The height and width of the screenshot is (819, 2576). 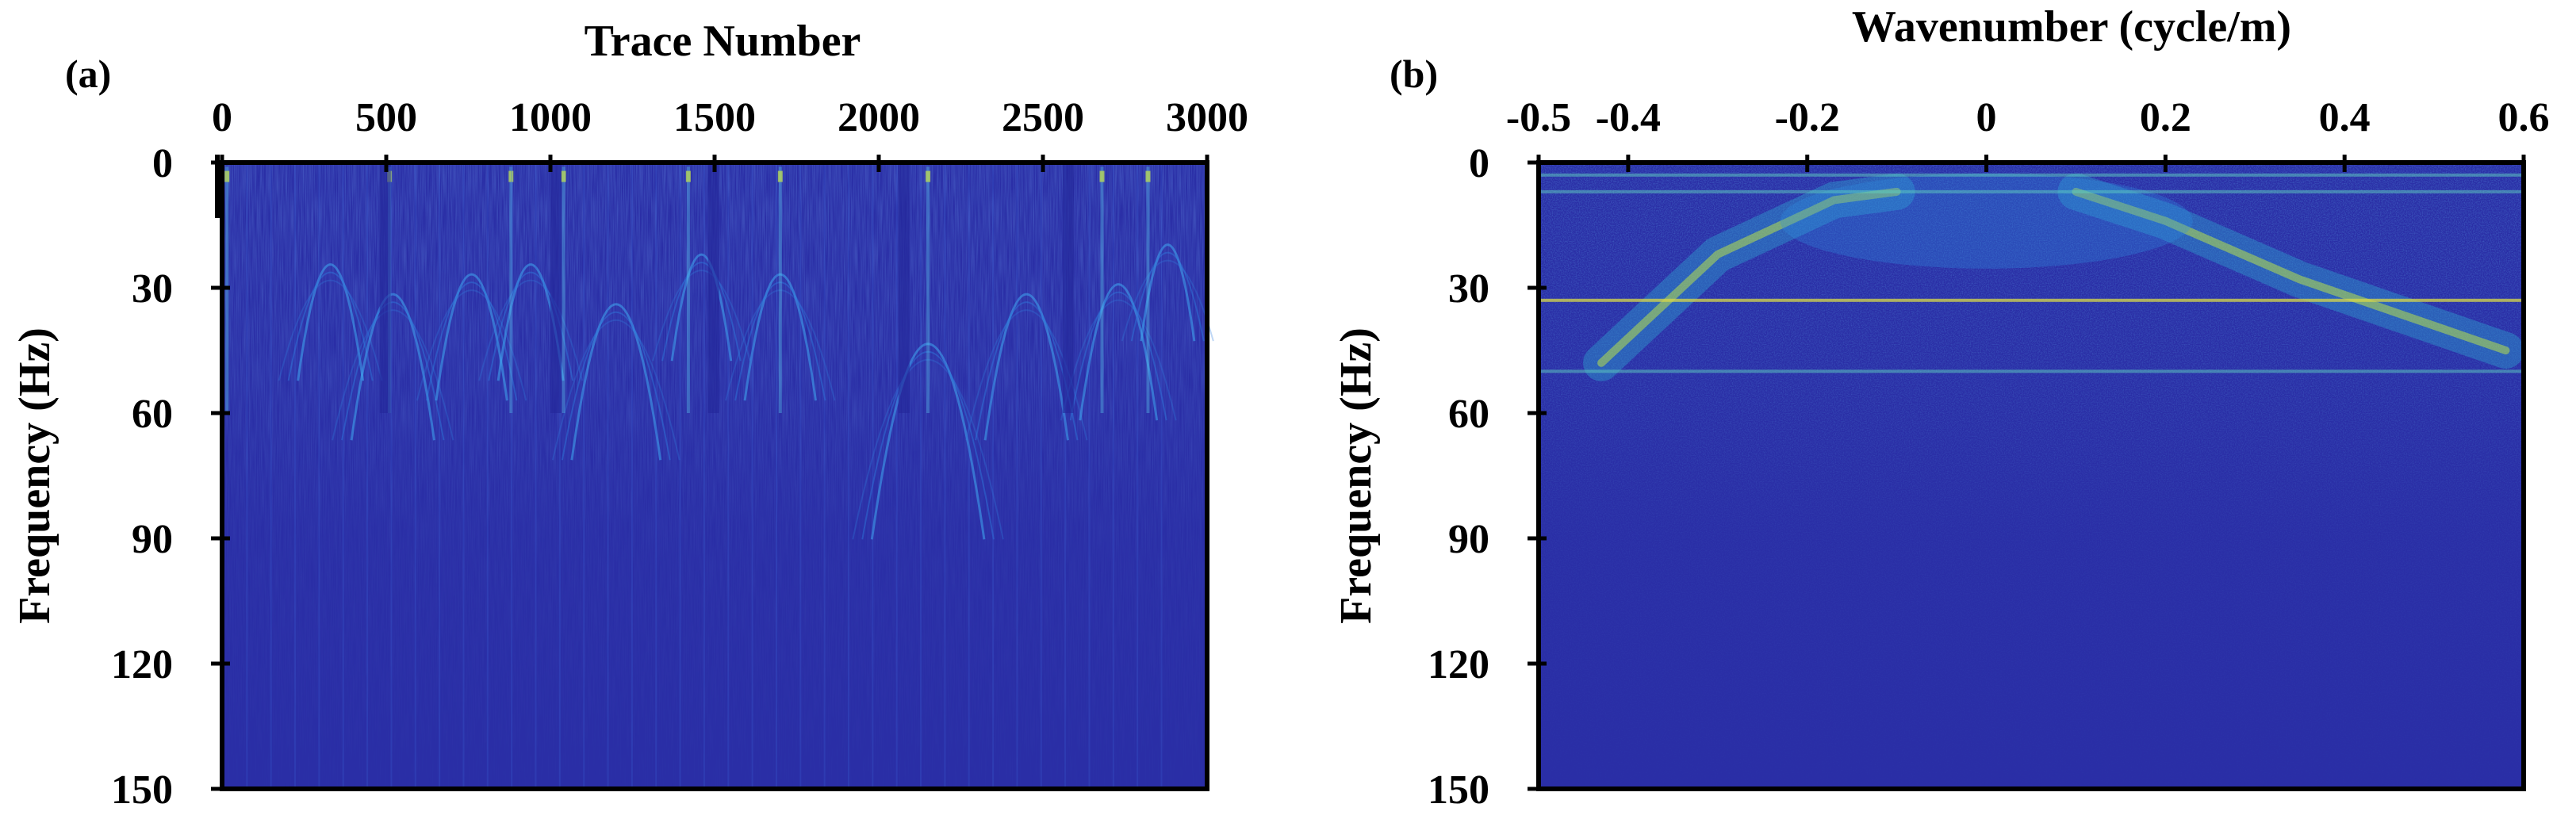 What do you see at coordinates (1414, 74) in the screenshot?
I see `panel-b-label: (b)` at bounding box center [1414, 74].